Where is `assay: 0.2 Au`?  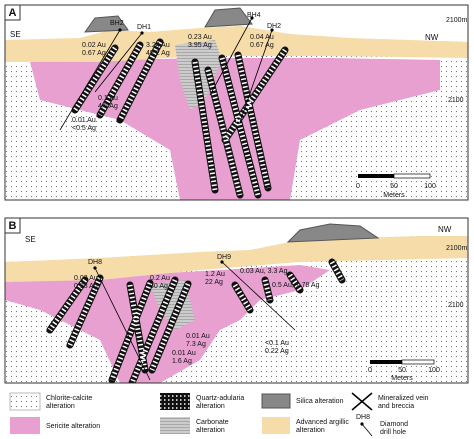 assay: 0.2 Au is located at coordinates (160, 278).